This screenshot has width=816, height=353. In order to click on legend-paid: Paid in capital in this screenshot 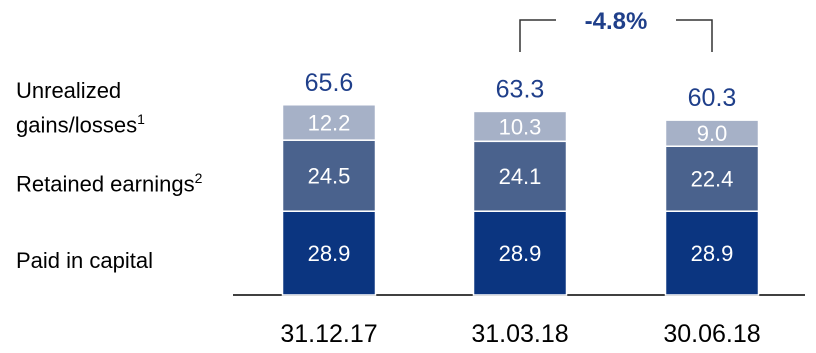, I will do `click(84, 261)`.